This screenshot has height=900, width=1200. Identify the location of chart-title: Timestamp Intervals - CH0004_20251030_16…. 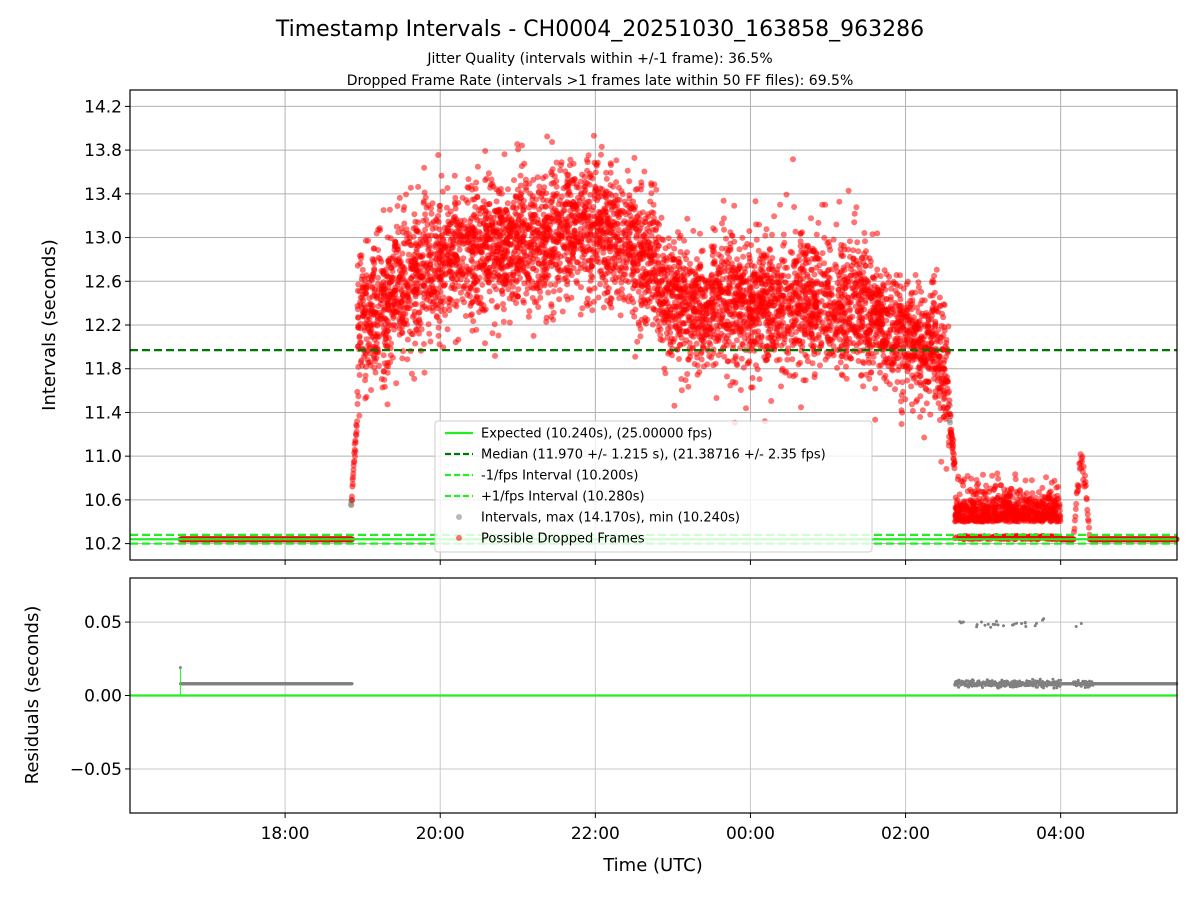
(599, 29).